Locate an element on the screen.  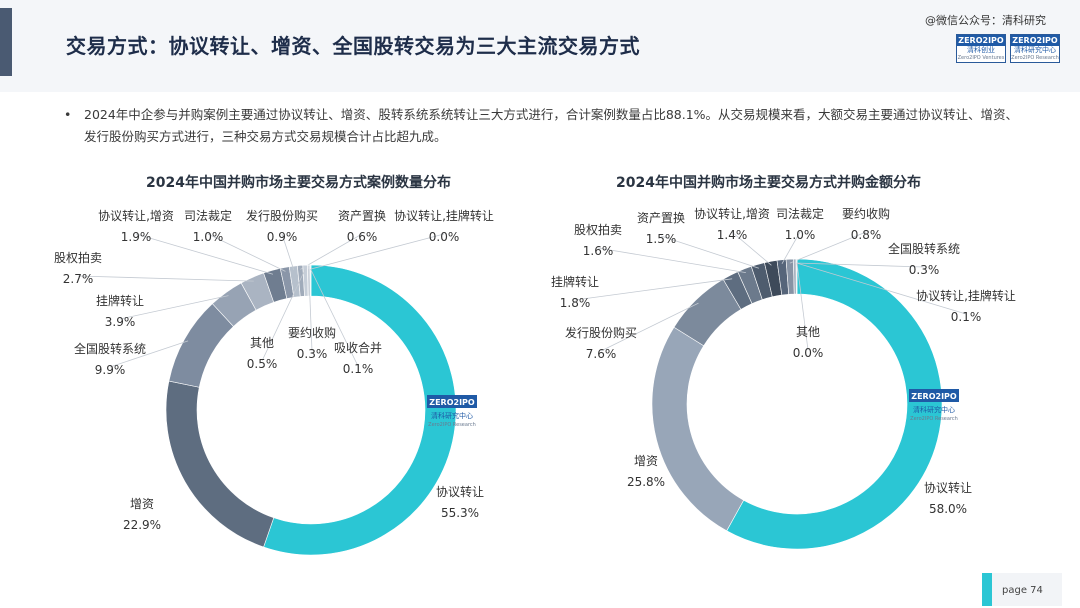
chart2-center-logo: ZERO2IPO 清科研究中心 Zero2IPO Research is located at coordinates (934, 405).